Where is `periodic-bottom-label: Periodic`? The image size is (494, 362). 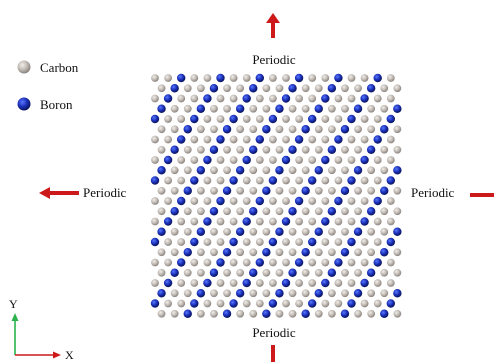
periodic-bottom-label: Periodic is located at coordinates (274, 332).